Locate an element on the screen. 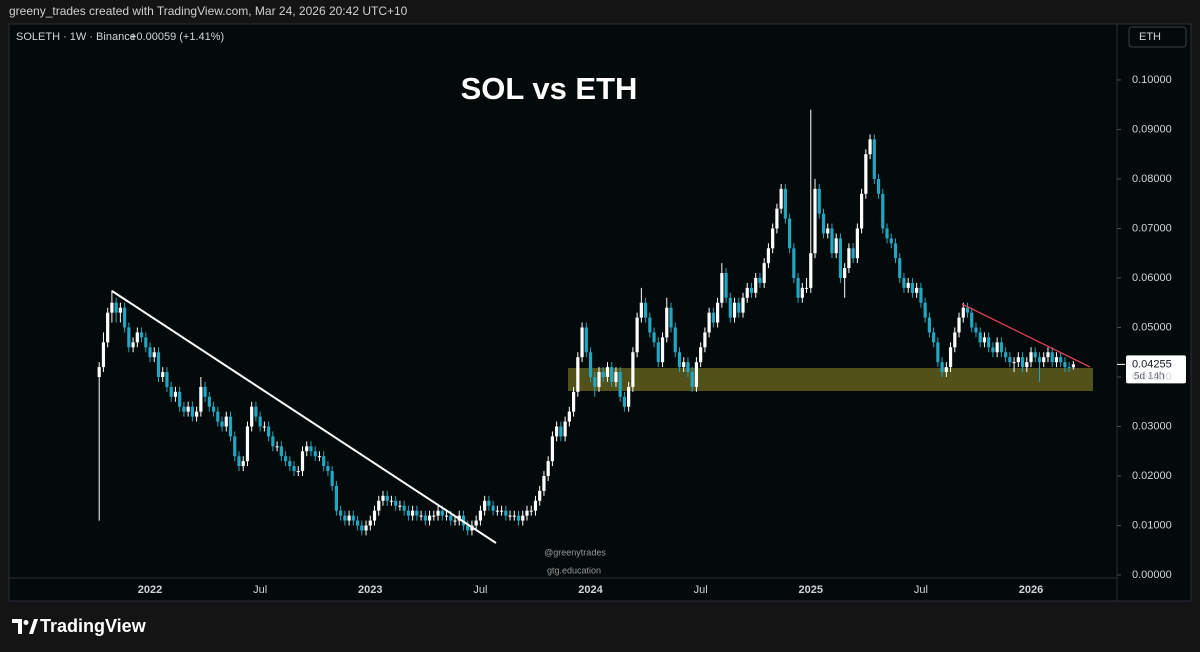  trendline is located at coordinates (1026, 335).